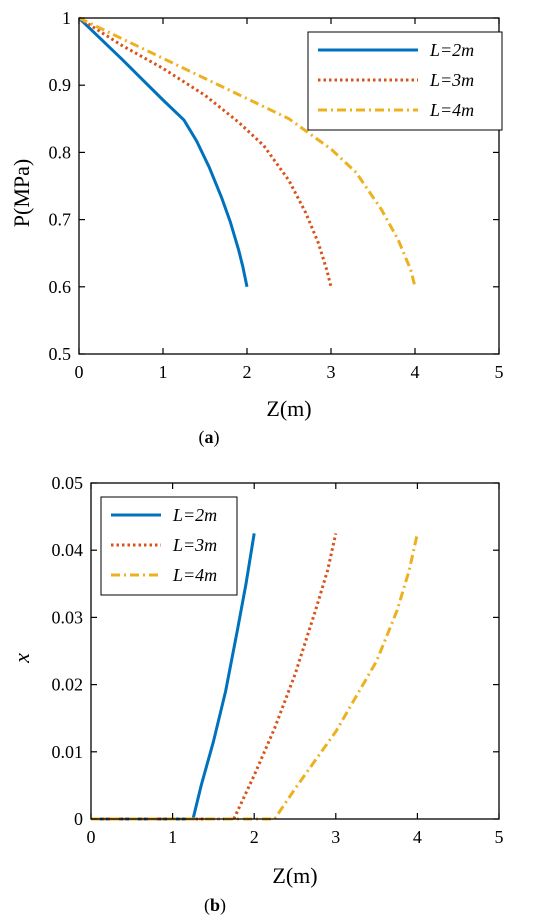  Describe the element at coordinates (288, 408) in the screenshot. I see `x-axis-label-a: Z(m)` at that location.